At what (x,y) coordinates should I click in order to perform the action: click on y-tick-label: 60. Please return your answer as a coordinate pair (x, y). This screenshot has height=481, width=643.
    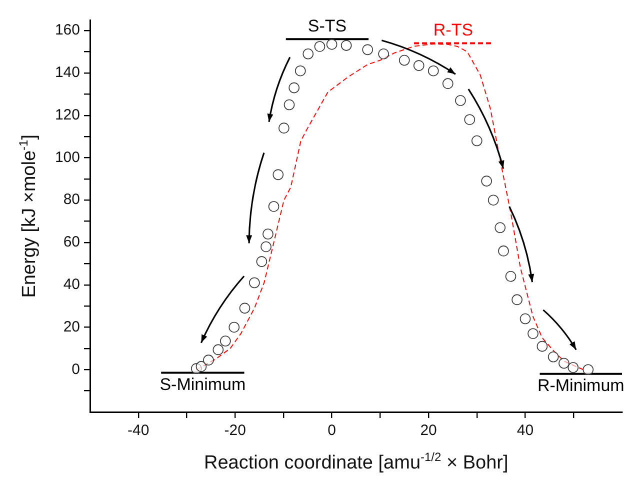
    Looking at the image, I should click on (71, 242).